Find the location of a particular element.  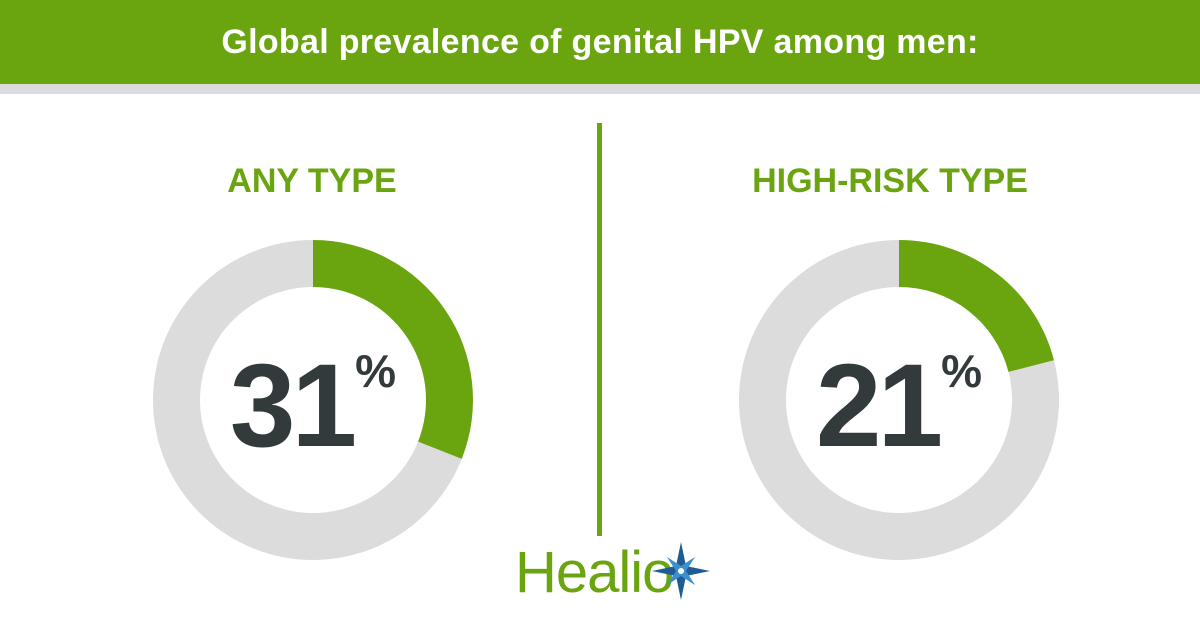

value-unit-high-risk-type: % is located at coordinates (962, 371).